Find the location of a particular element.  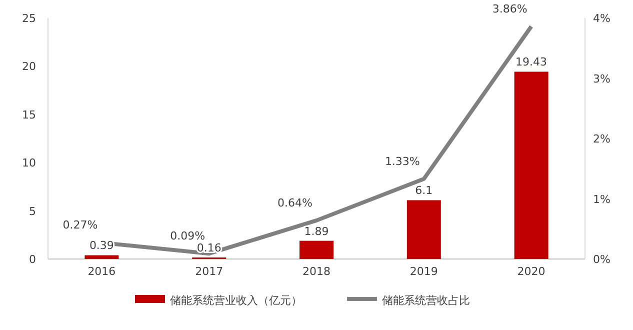

y2-tick-label: 0% is located at coordinates (601, 259).